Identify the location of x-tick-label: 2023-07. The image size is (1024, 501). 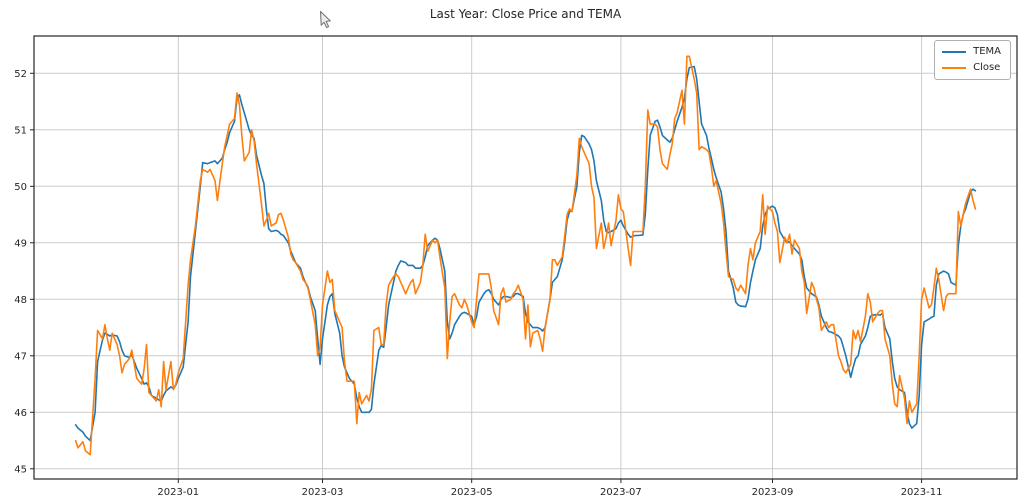
(621, 492).